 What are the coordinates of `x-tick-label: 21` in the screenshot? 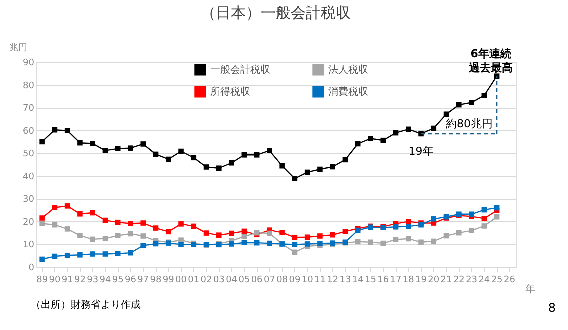 It's located at (446, 281).